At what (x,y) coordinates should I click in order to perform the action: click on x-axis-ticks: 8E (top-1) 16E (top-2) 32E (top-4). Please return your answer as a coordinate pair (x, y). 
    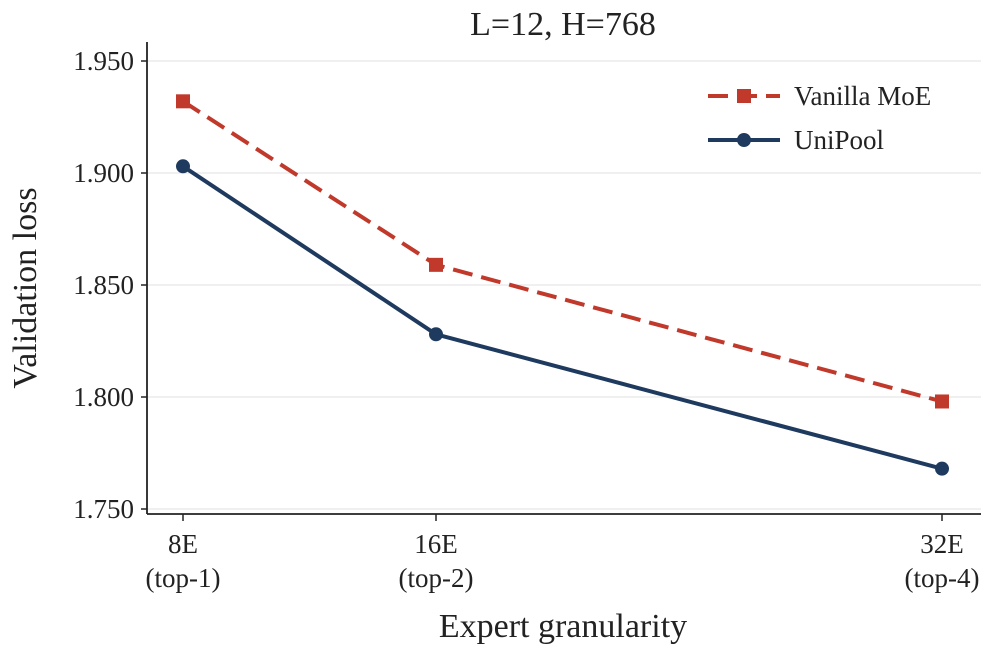
    Looking at the image, I should click on (563, 553).